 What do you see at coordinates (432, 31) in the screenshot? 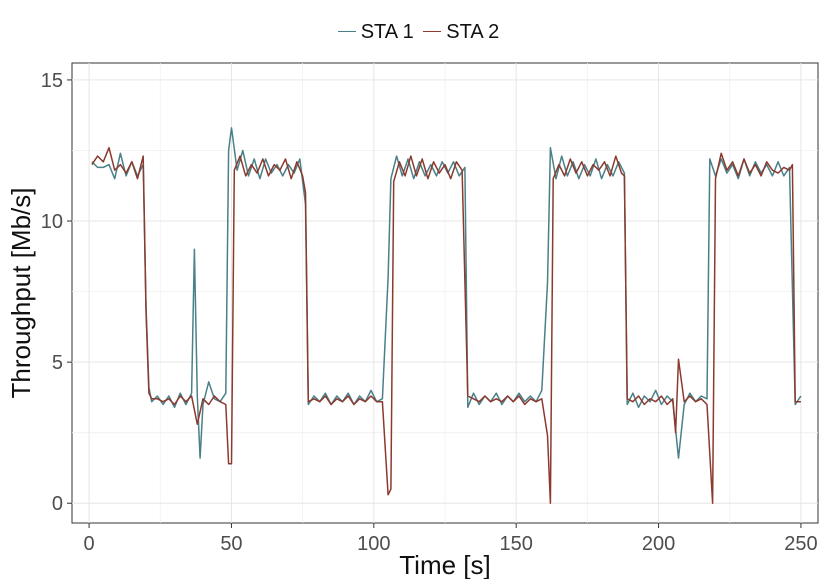
I see `legend-swatch-sta2` at bounding box center [432, 31].